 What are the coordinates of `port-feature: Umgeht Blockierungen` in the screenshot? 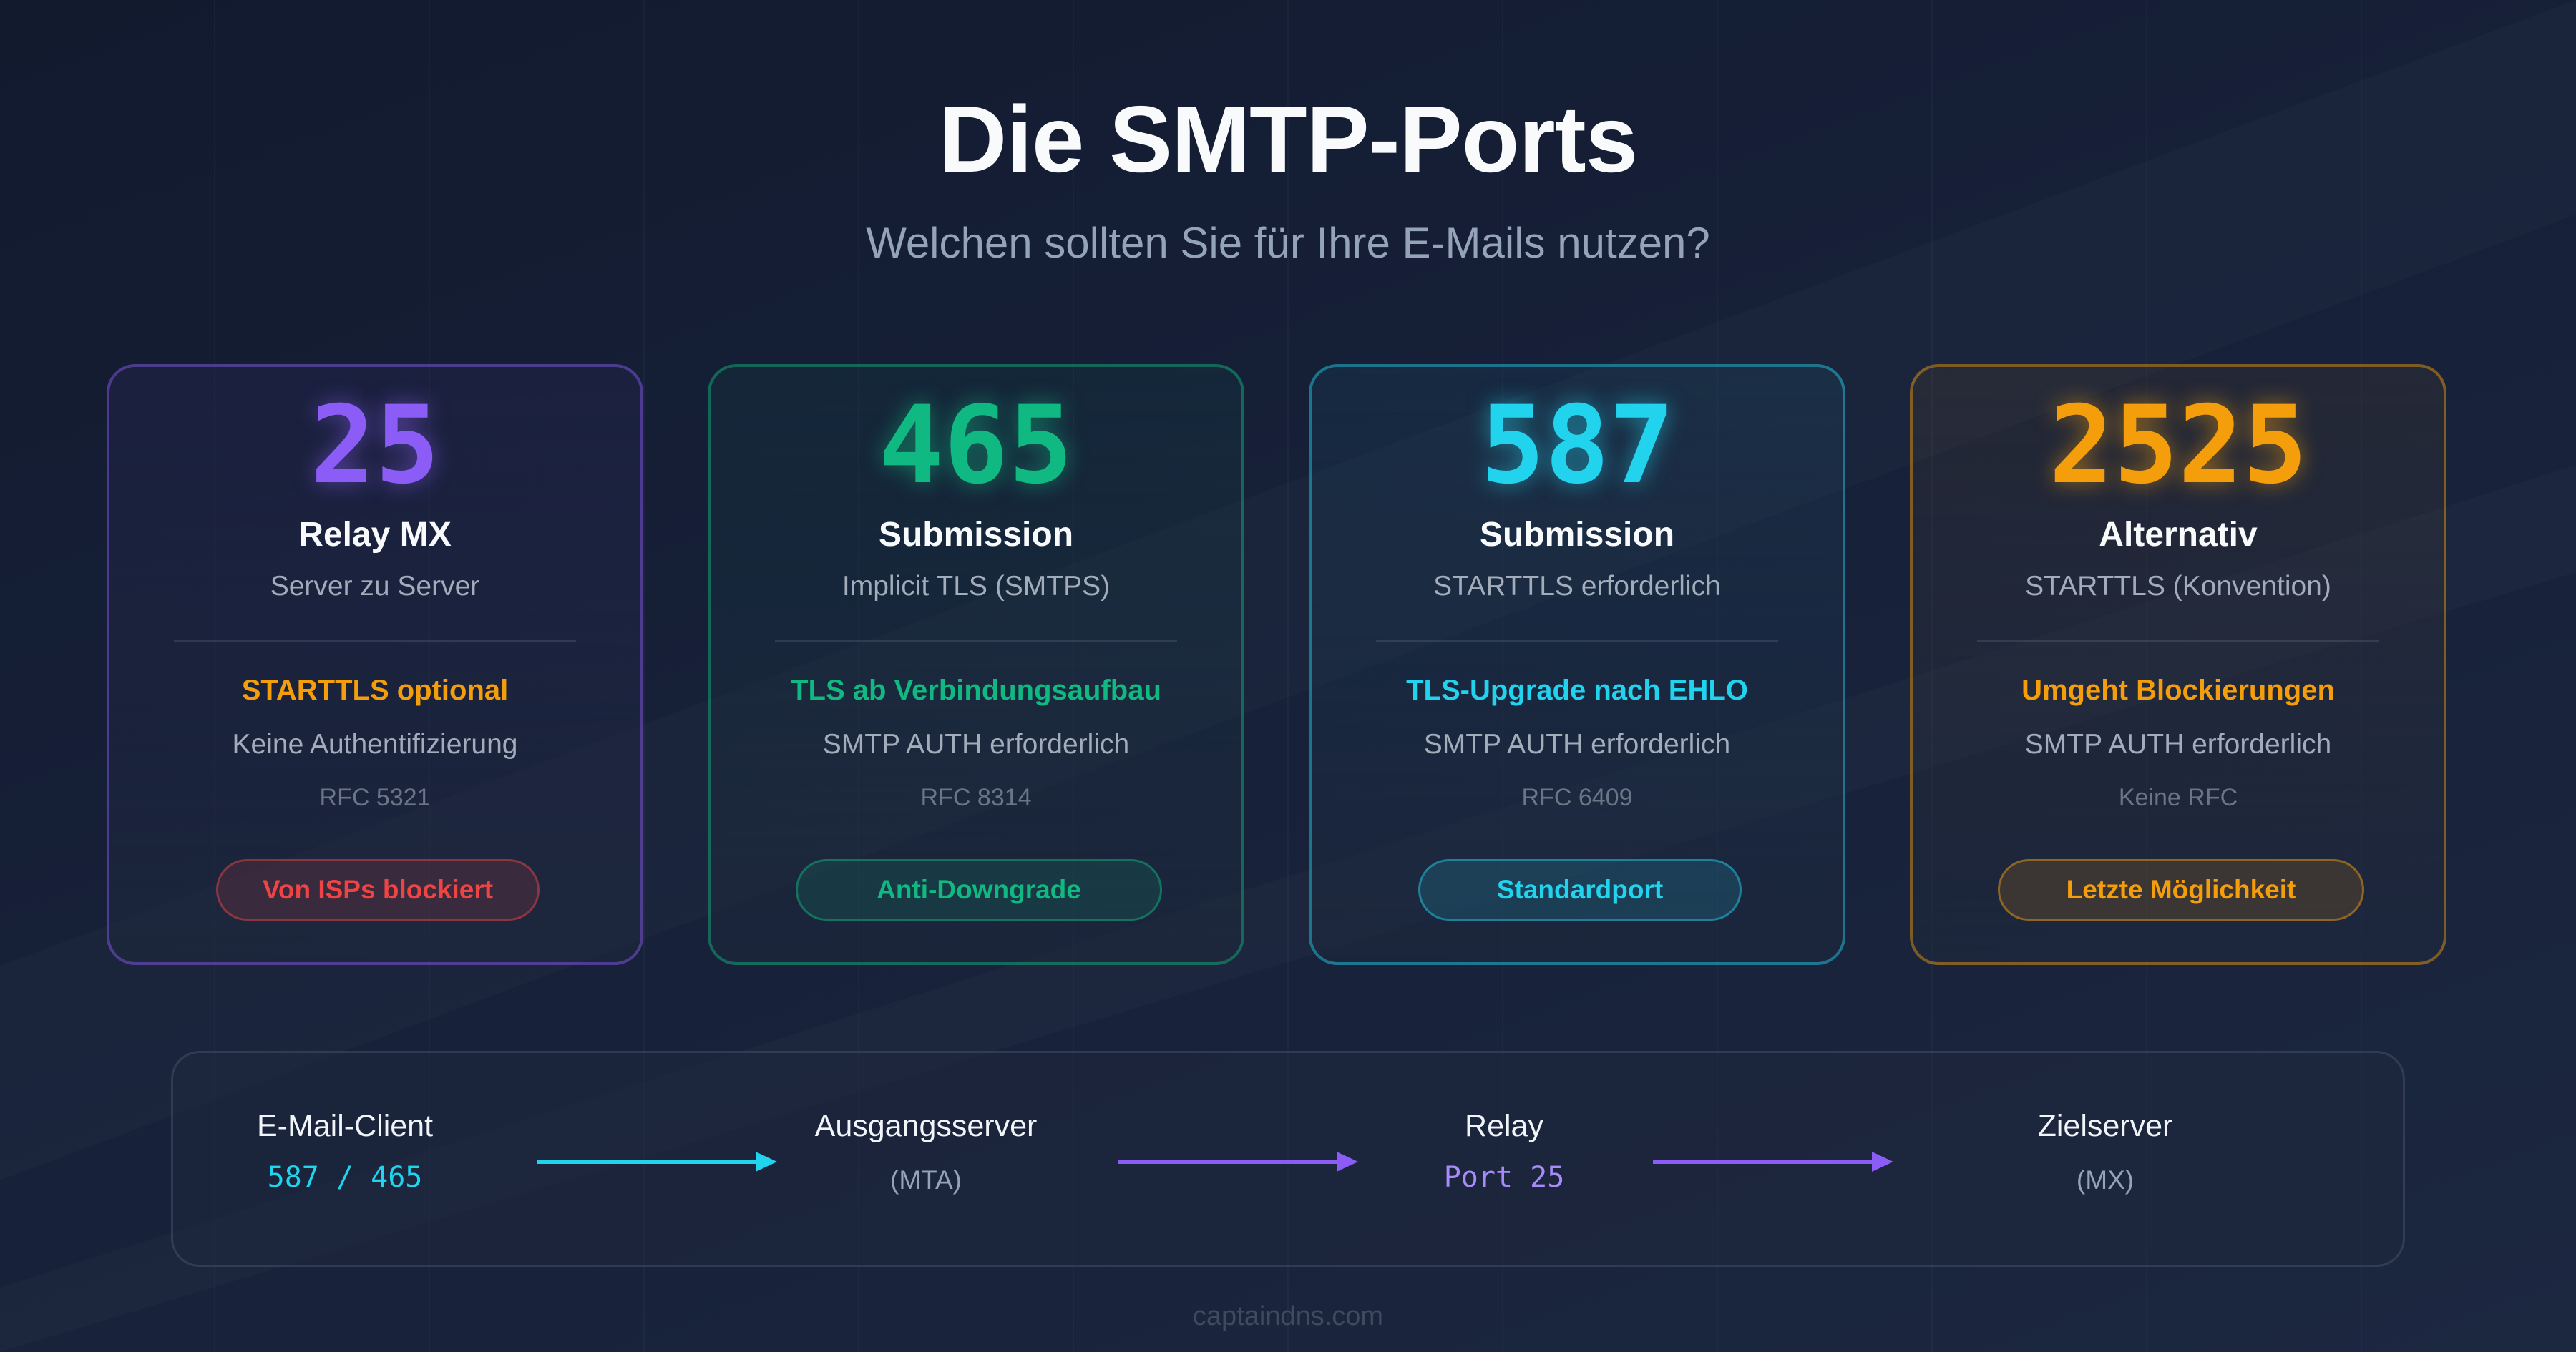 It's located at (2178, 691).